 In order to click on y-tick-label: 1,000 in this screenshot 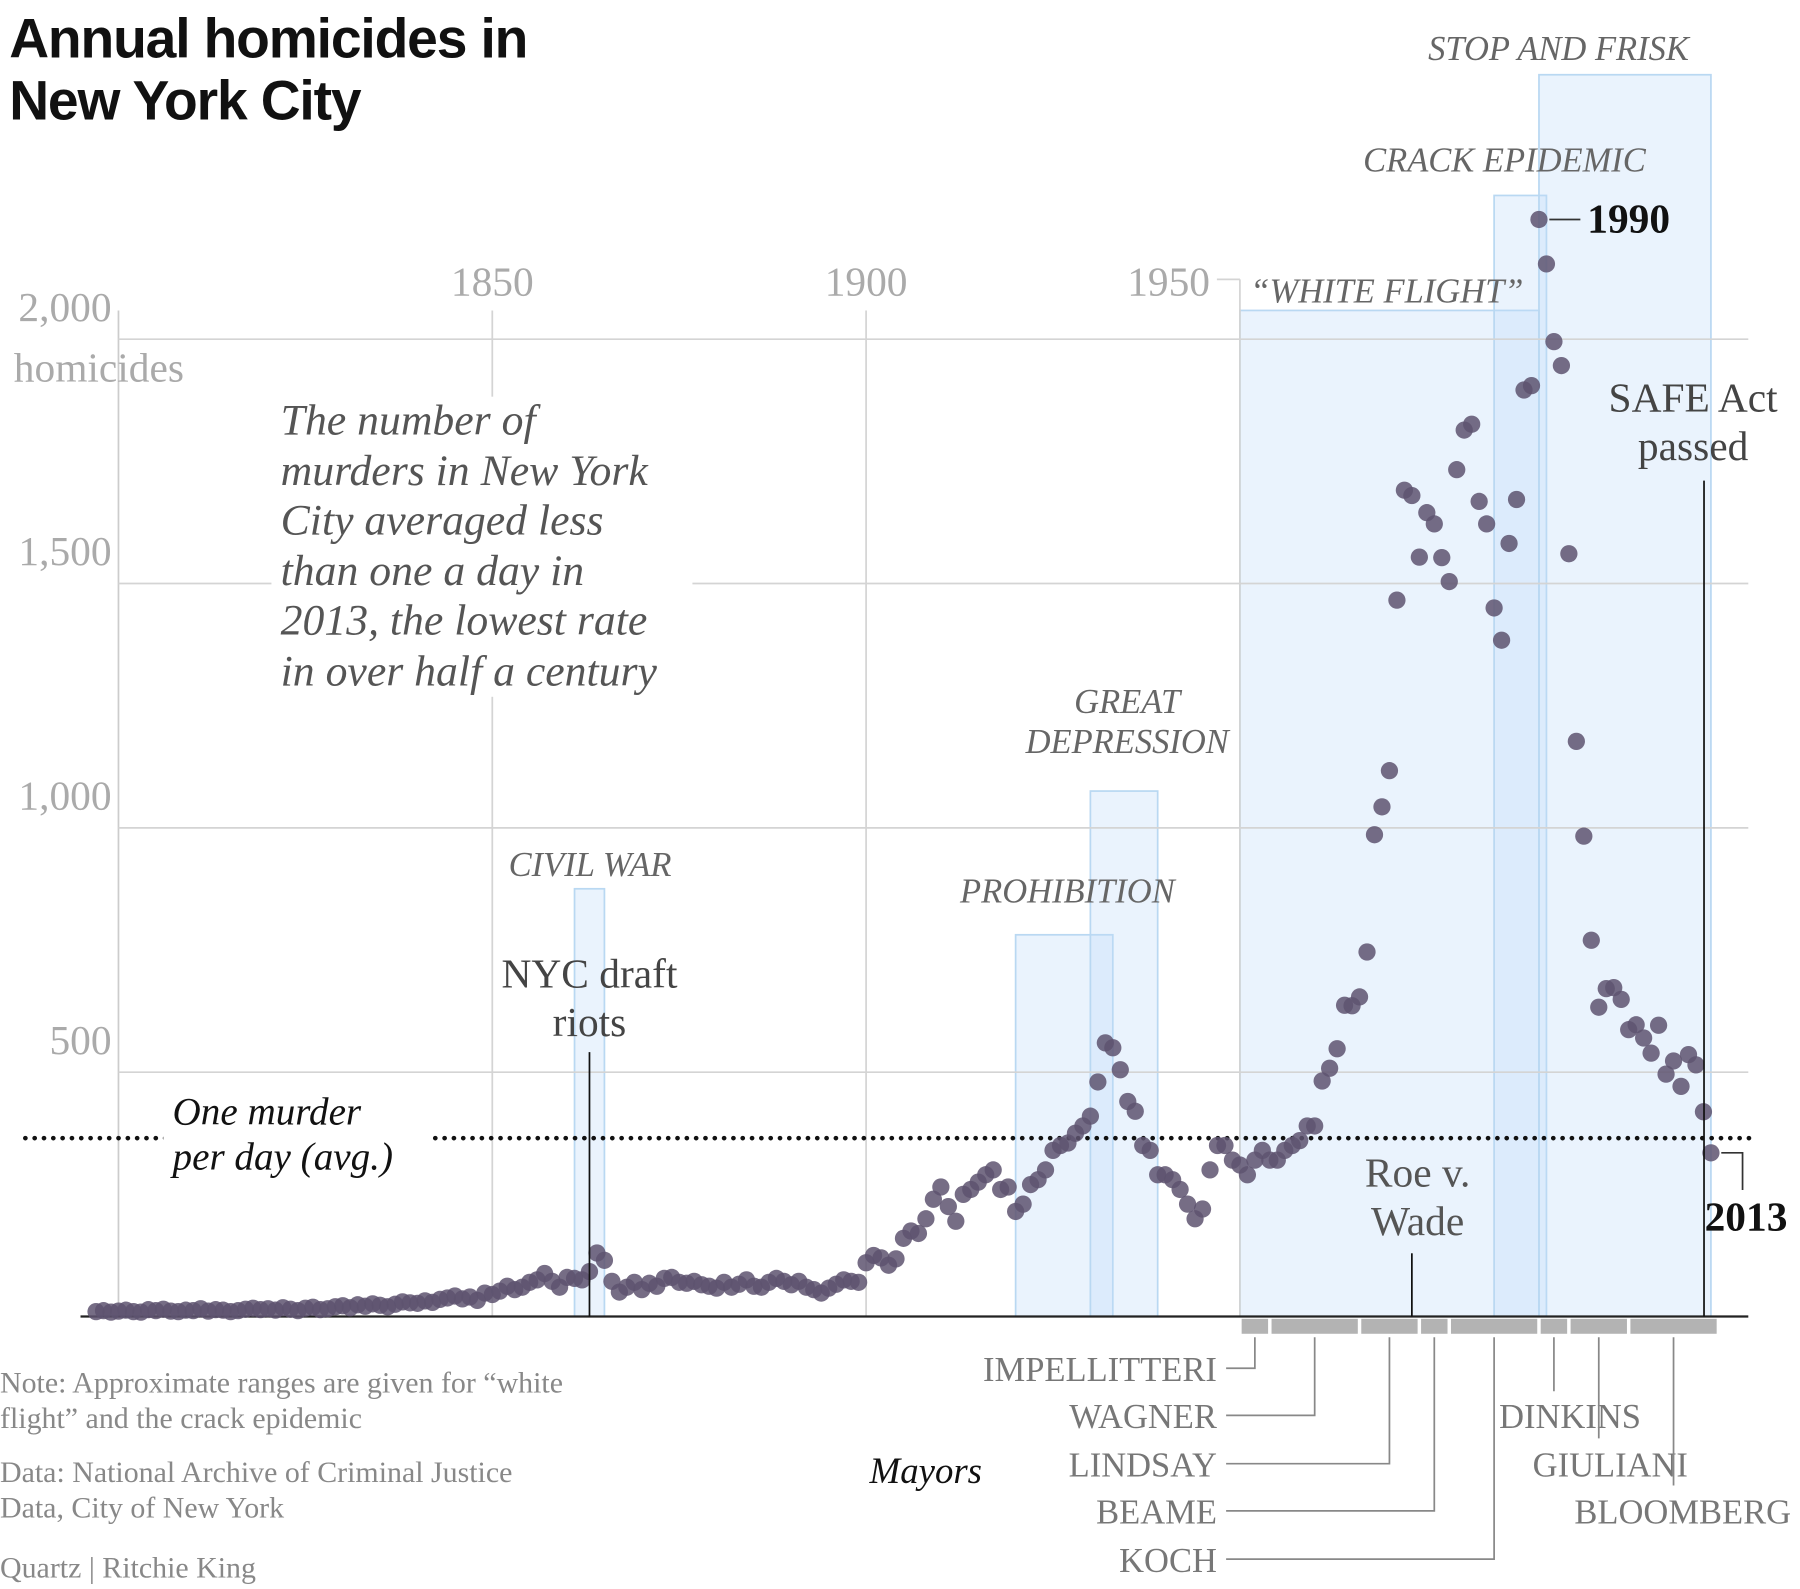, I will do `click(64, 795)`.